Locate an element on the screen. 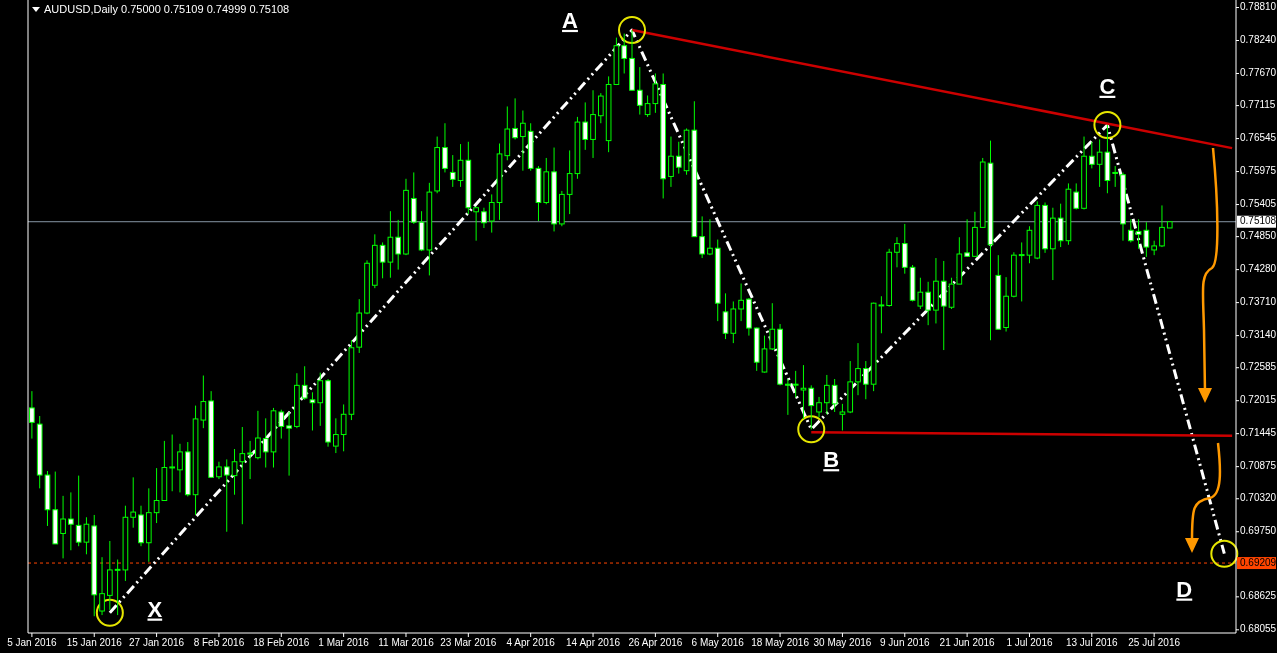 The height and width of the screenshot is (653, 1277). y-tick-label: 0.78240 is located at coordinates (1258, 40).